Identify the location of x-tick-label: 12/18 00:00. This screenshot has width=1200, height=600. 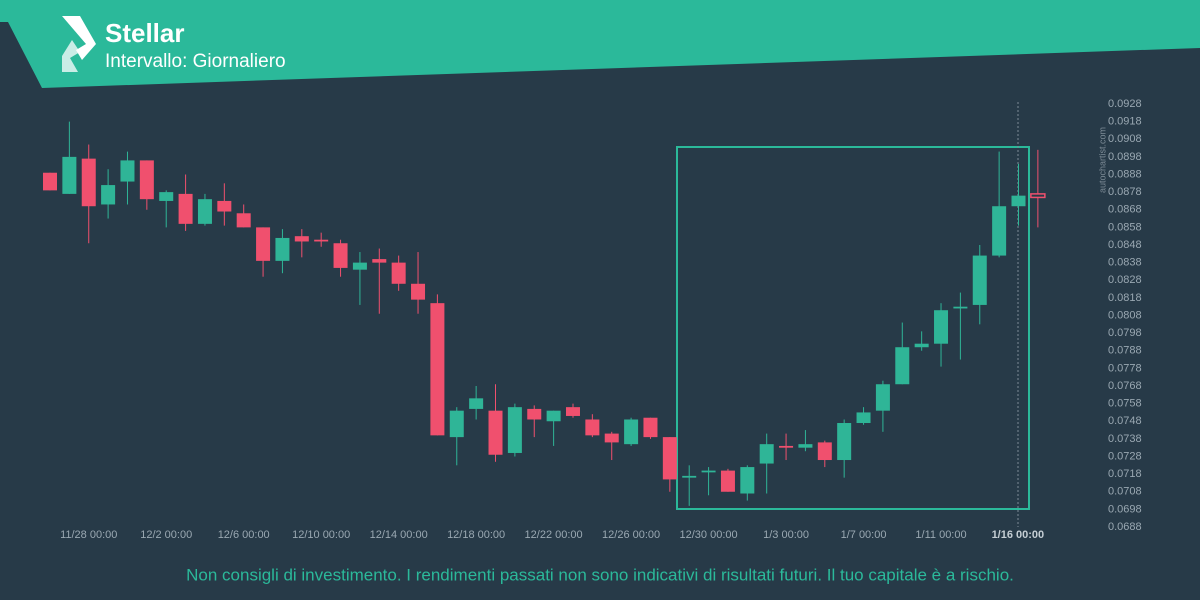
(476, 535).